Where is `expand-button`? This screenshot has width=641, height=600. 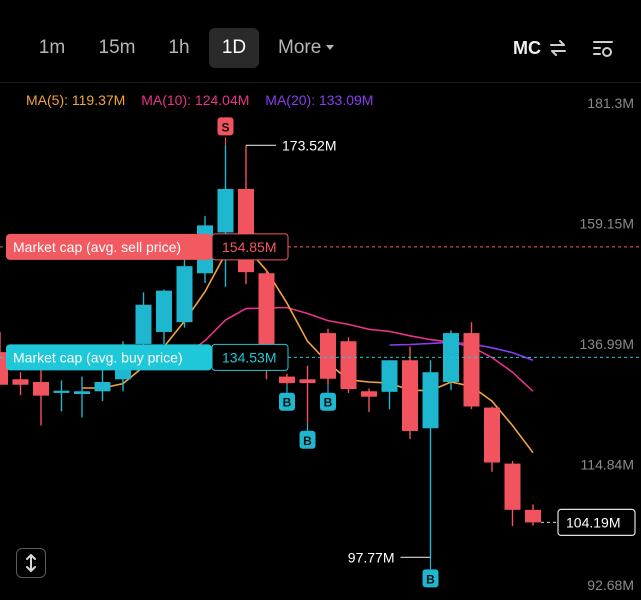 expand-button is located at coordinates (31, 563).